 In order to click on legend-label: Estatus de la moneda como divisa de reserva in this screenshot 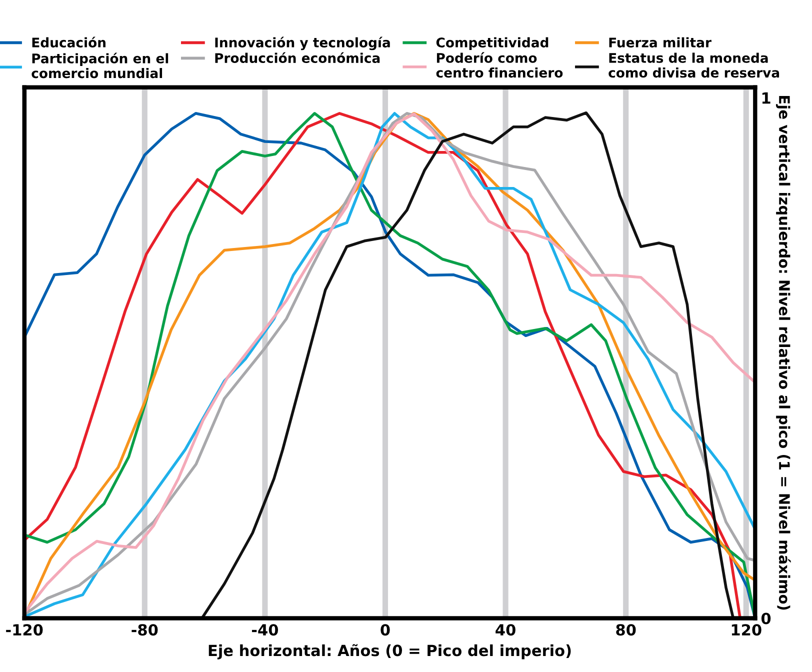, I will do `click(694, 65)`.